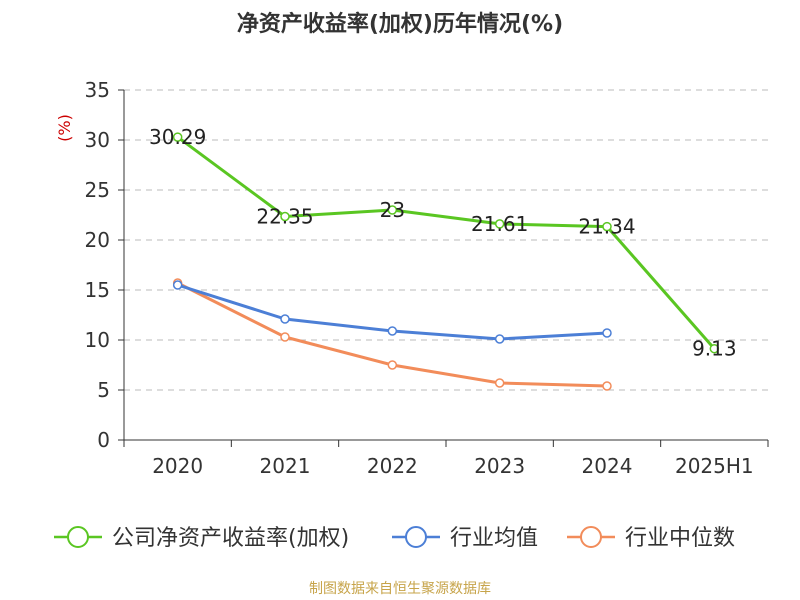 The width and height of the screenshot is (800, 600). I want to click on data-label: 23, so click(392, 210).